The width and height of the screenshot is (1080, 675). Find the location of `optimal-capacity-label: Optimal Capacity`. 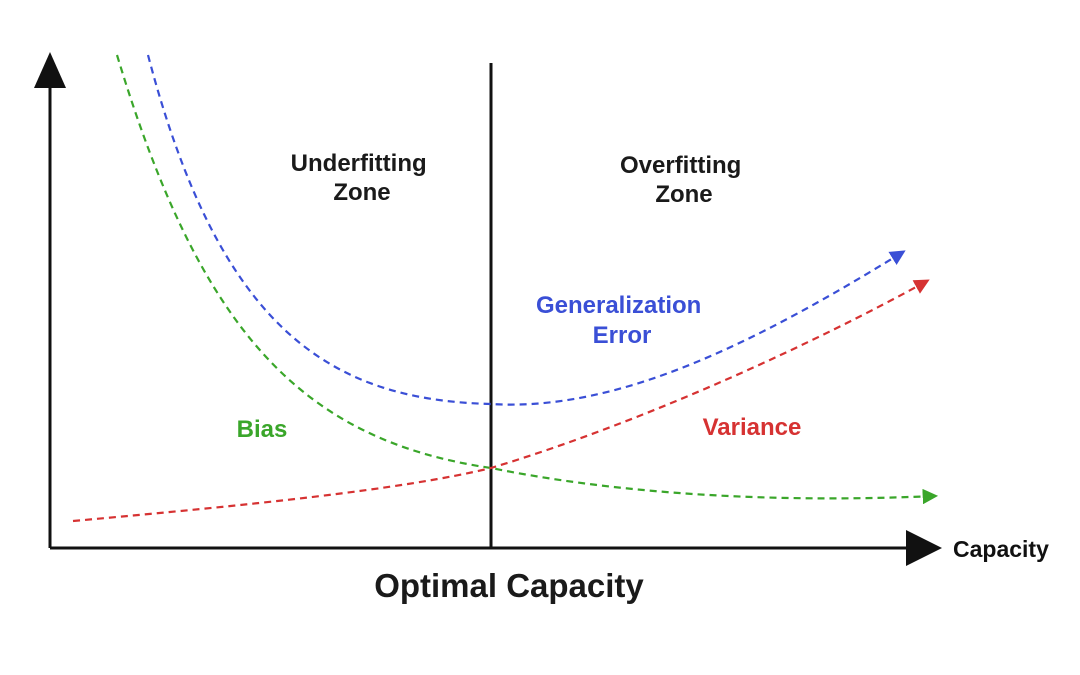

optimal-capacity-label: Optimal Capacity is located at coordinates (509, 585).